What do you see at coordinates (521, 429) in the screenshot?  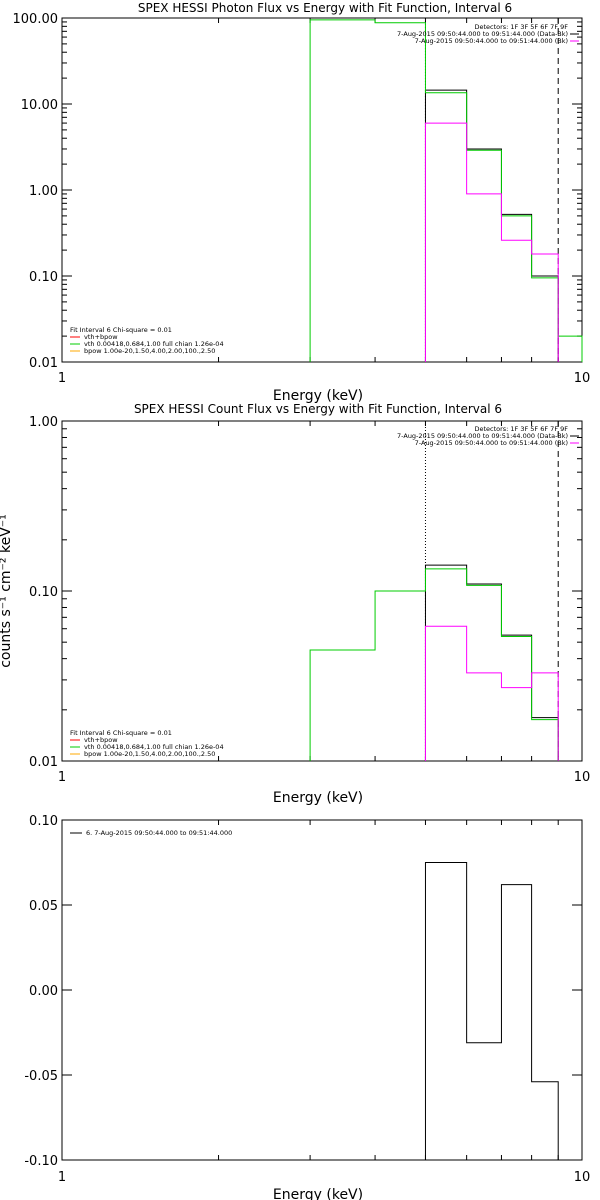 I see `count-legend-detectors: Detectors: 1F 3F 5F 6F 7F 9F` at bounding box center [521, 429].